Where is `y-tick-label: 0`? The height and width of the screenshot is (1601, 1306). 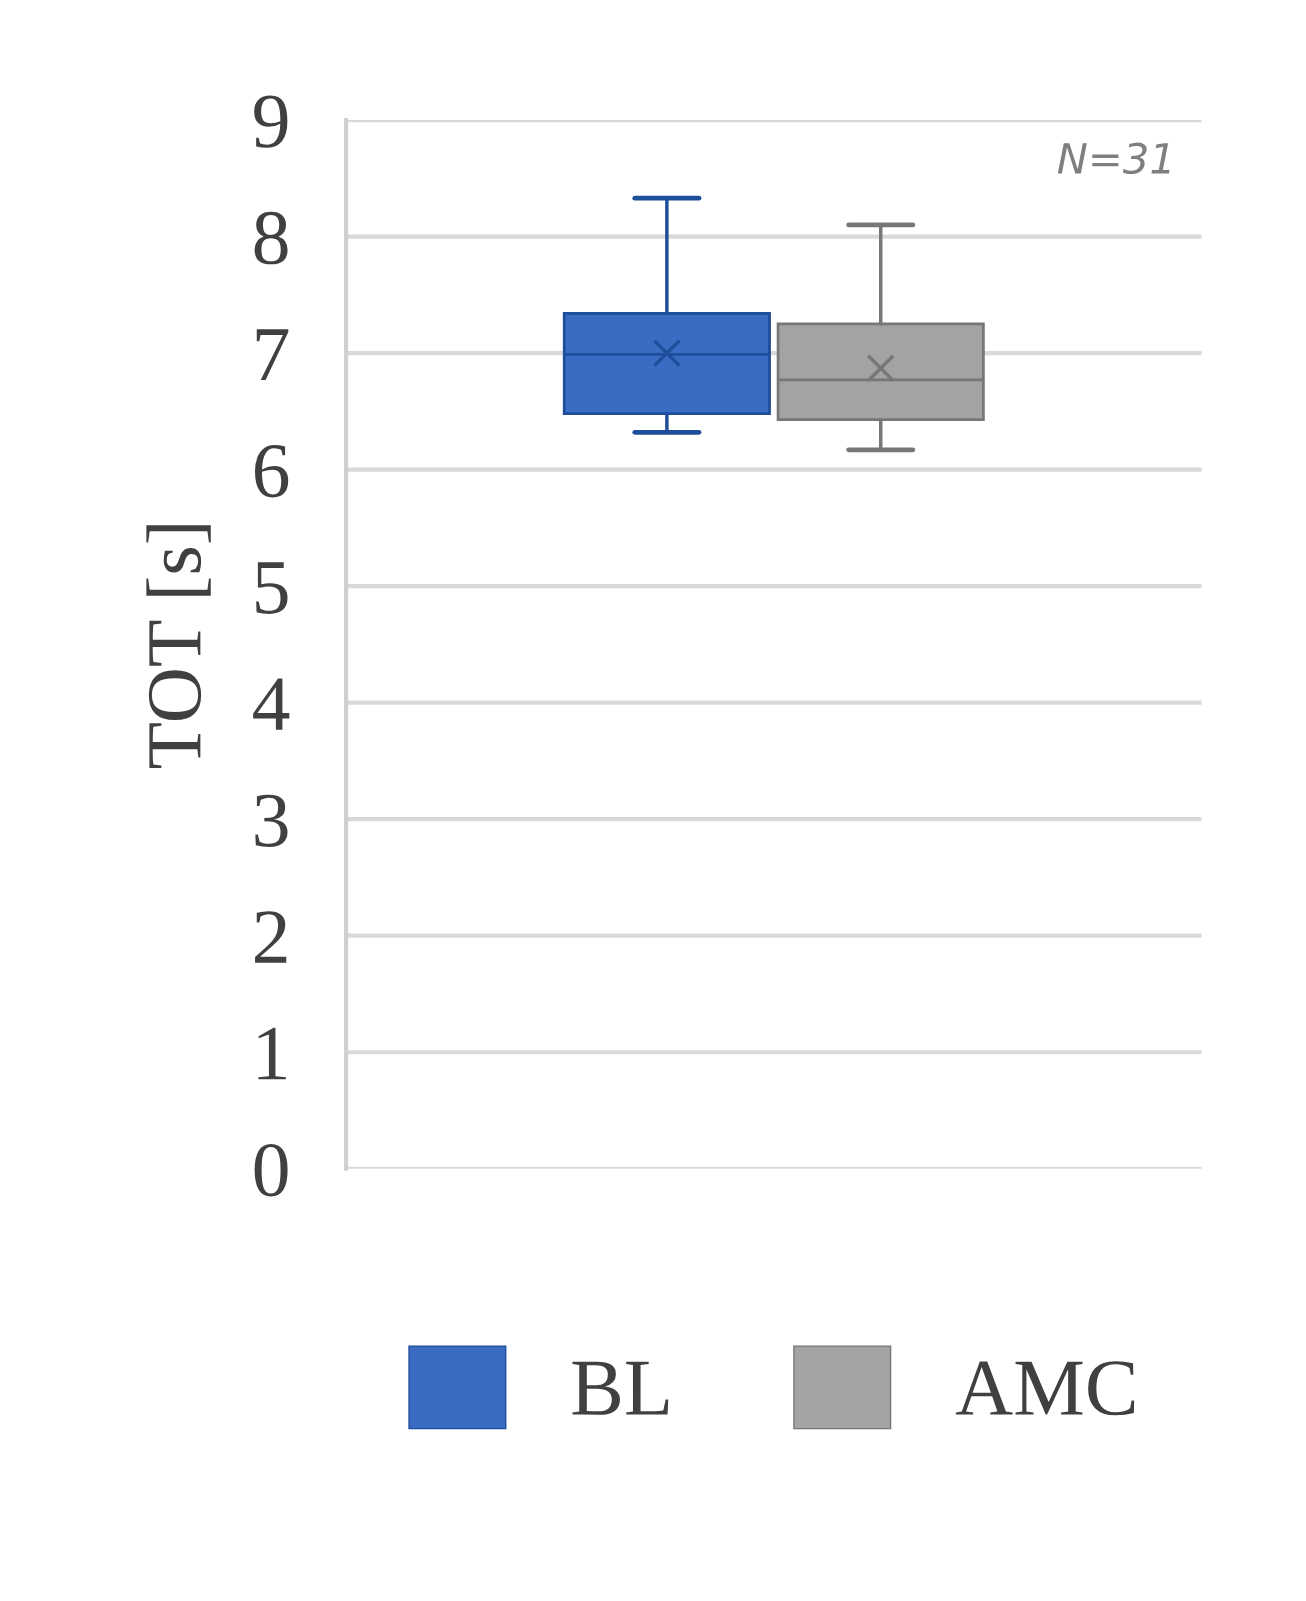 y-tick-label: 0 is located at coordinates (271, 1170).